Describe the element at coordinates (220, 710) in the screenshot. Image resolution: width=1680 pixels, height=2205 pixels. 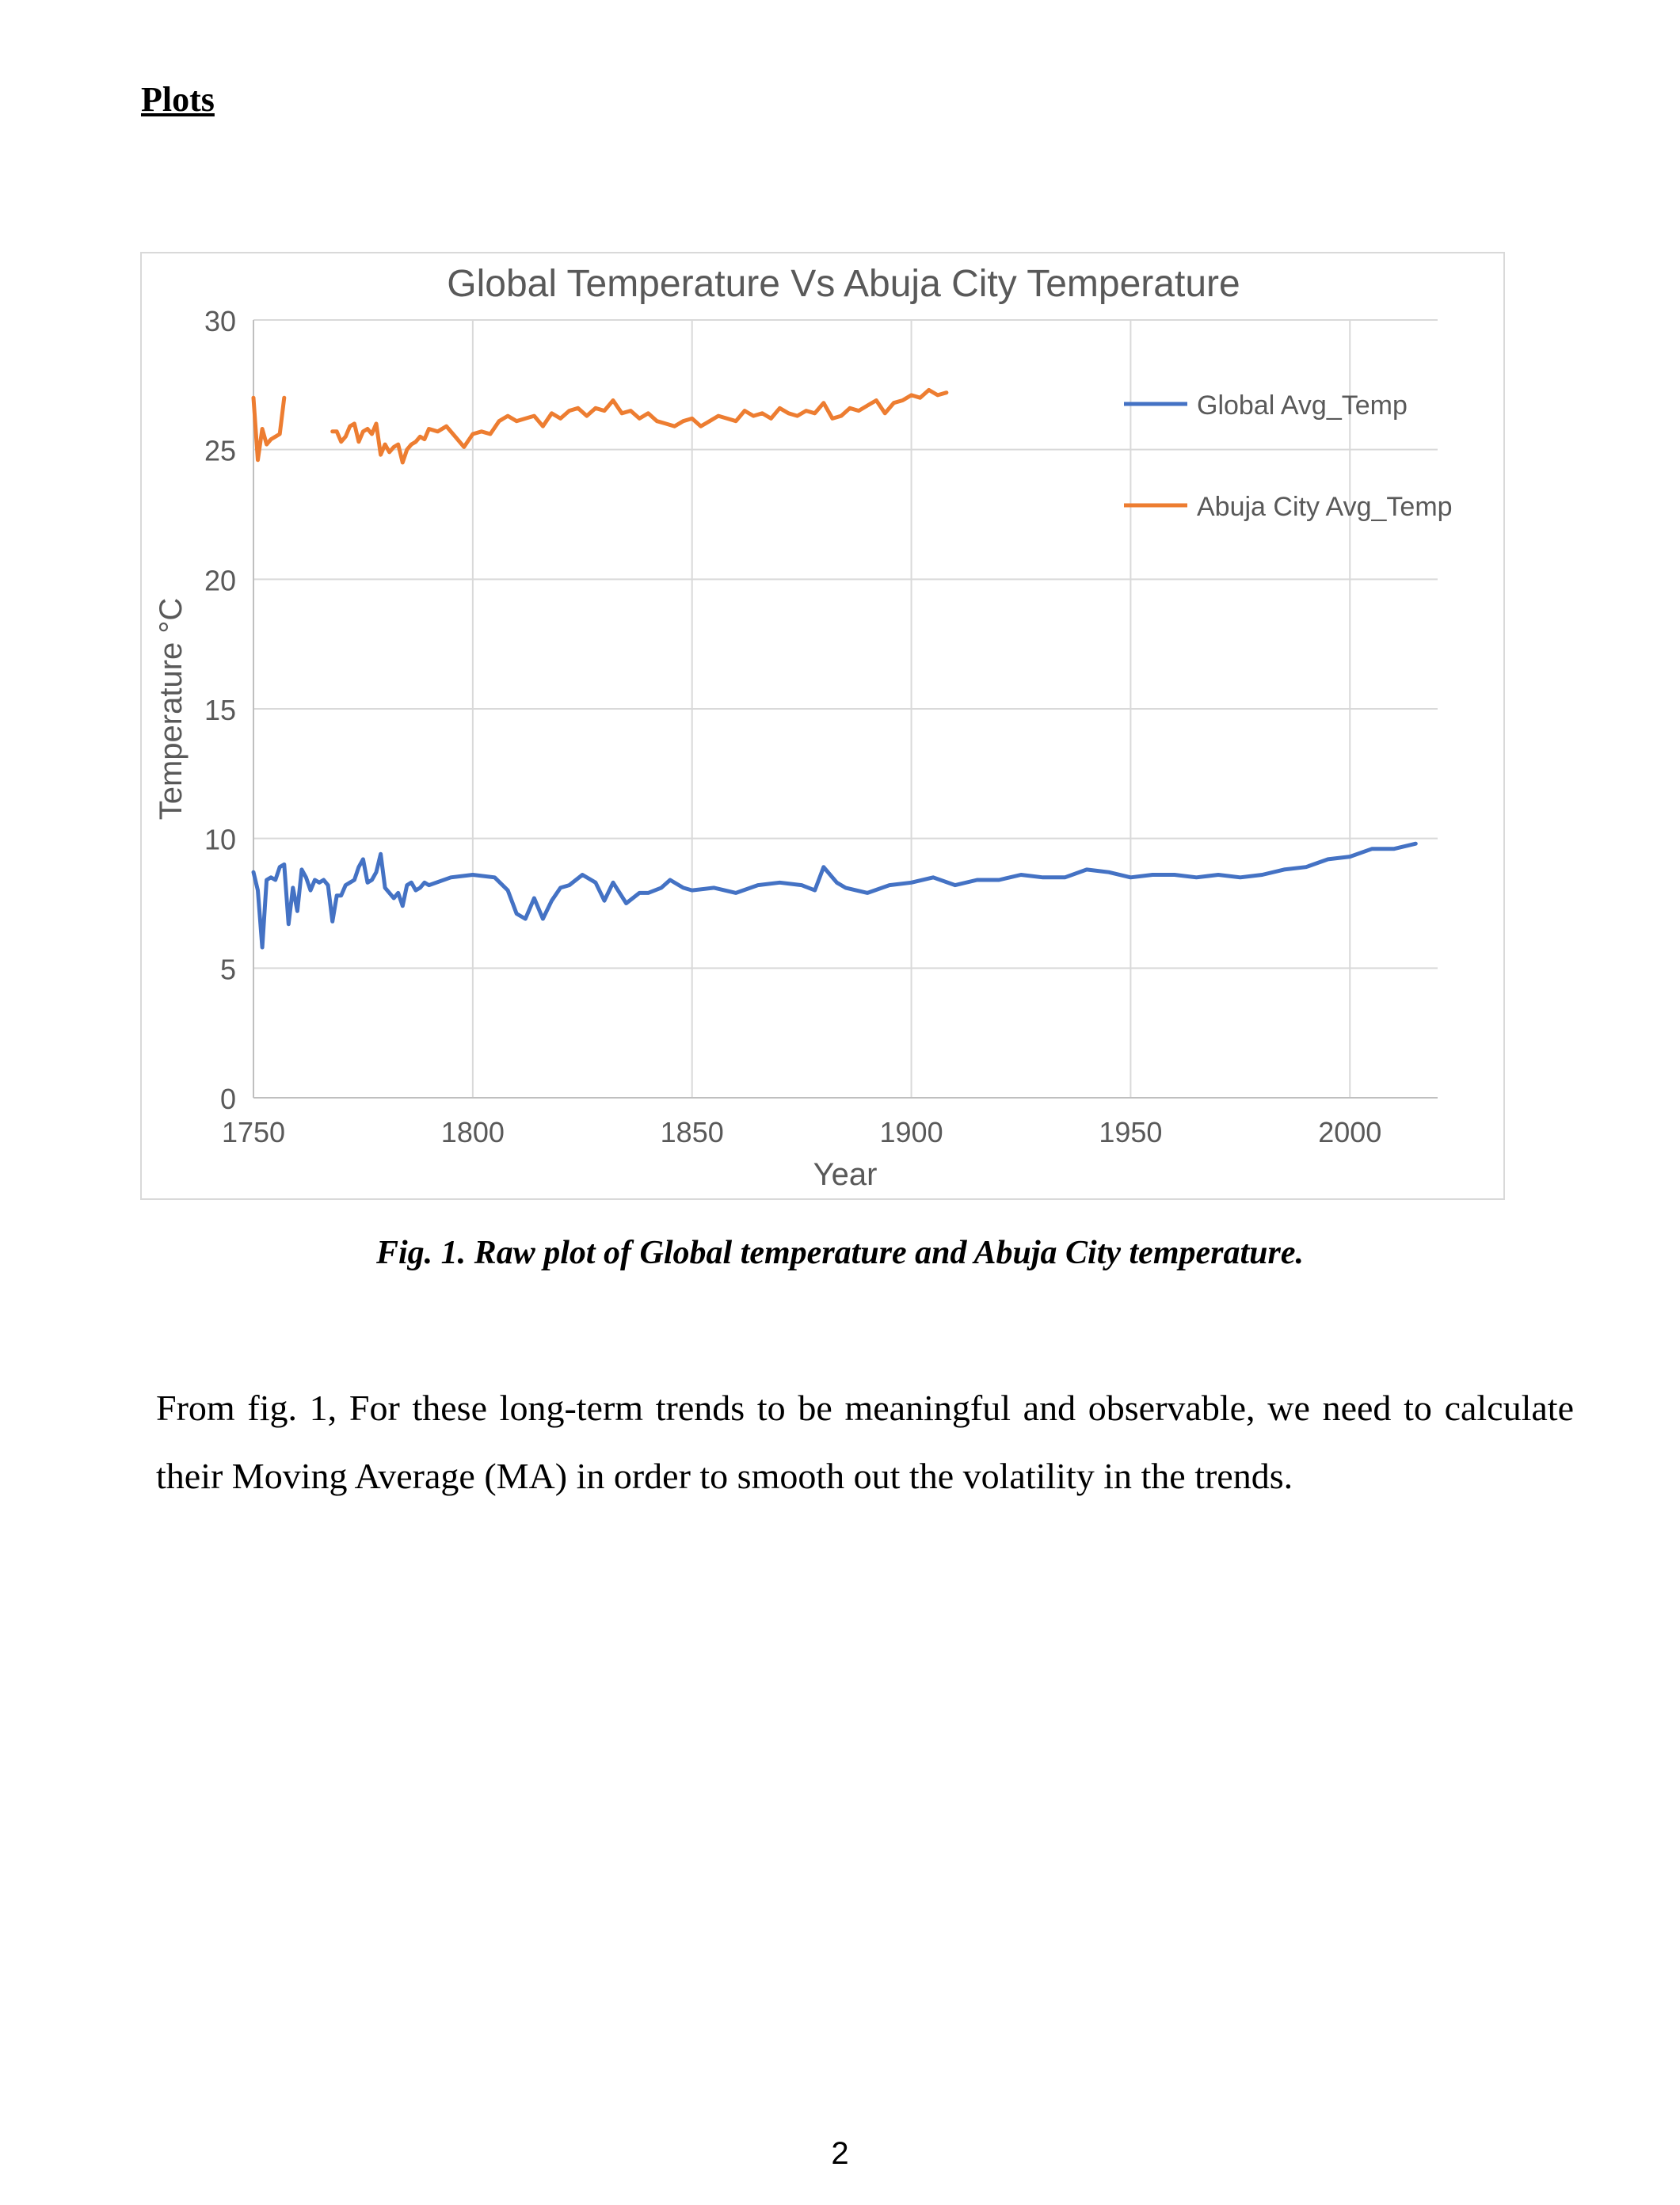
I see `y-tick-label: 15` at that location.